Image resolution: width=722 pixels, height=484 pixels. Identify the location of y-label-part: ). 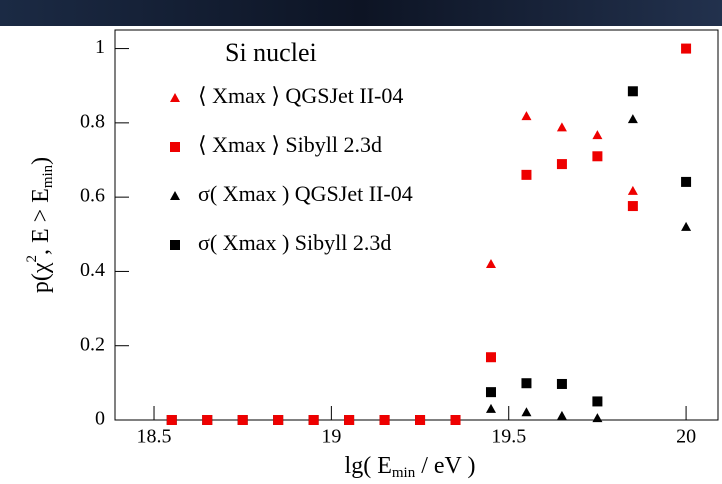
(41, 161).